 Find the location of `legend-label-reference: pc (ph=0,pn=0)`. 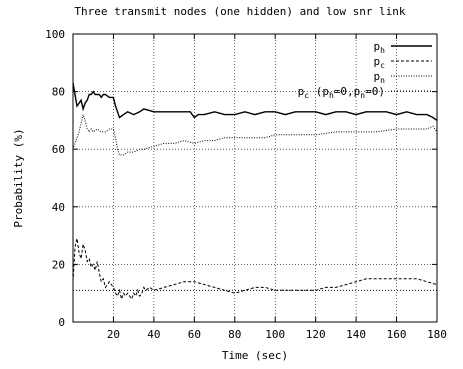

legend-label-reference: pc (ph=0,pn=0) is located at coordinates (341, 92).